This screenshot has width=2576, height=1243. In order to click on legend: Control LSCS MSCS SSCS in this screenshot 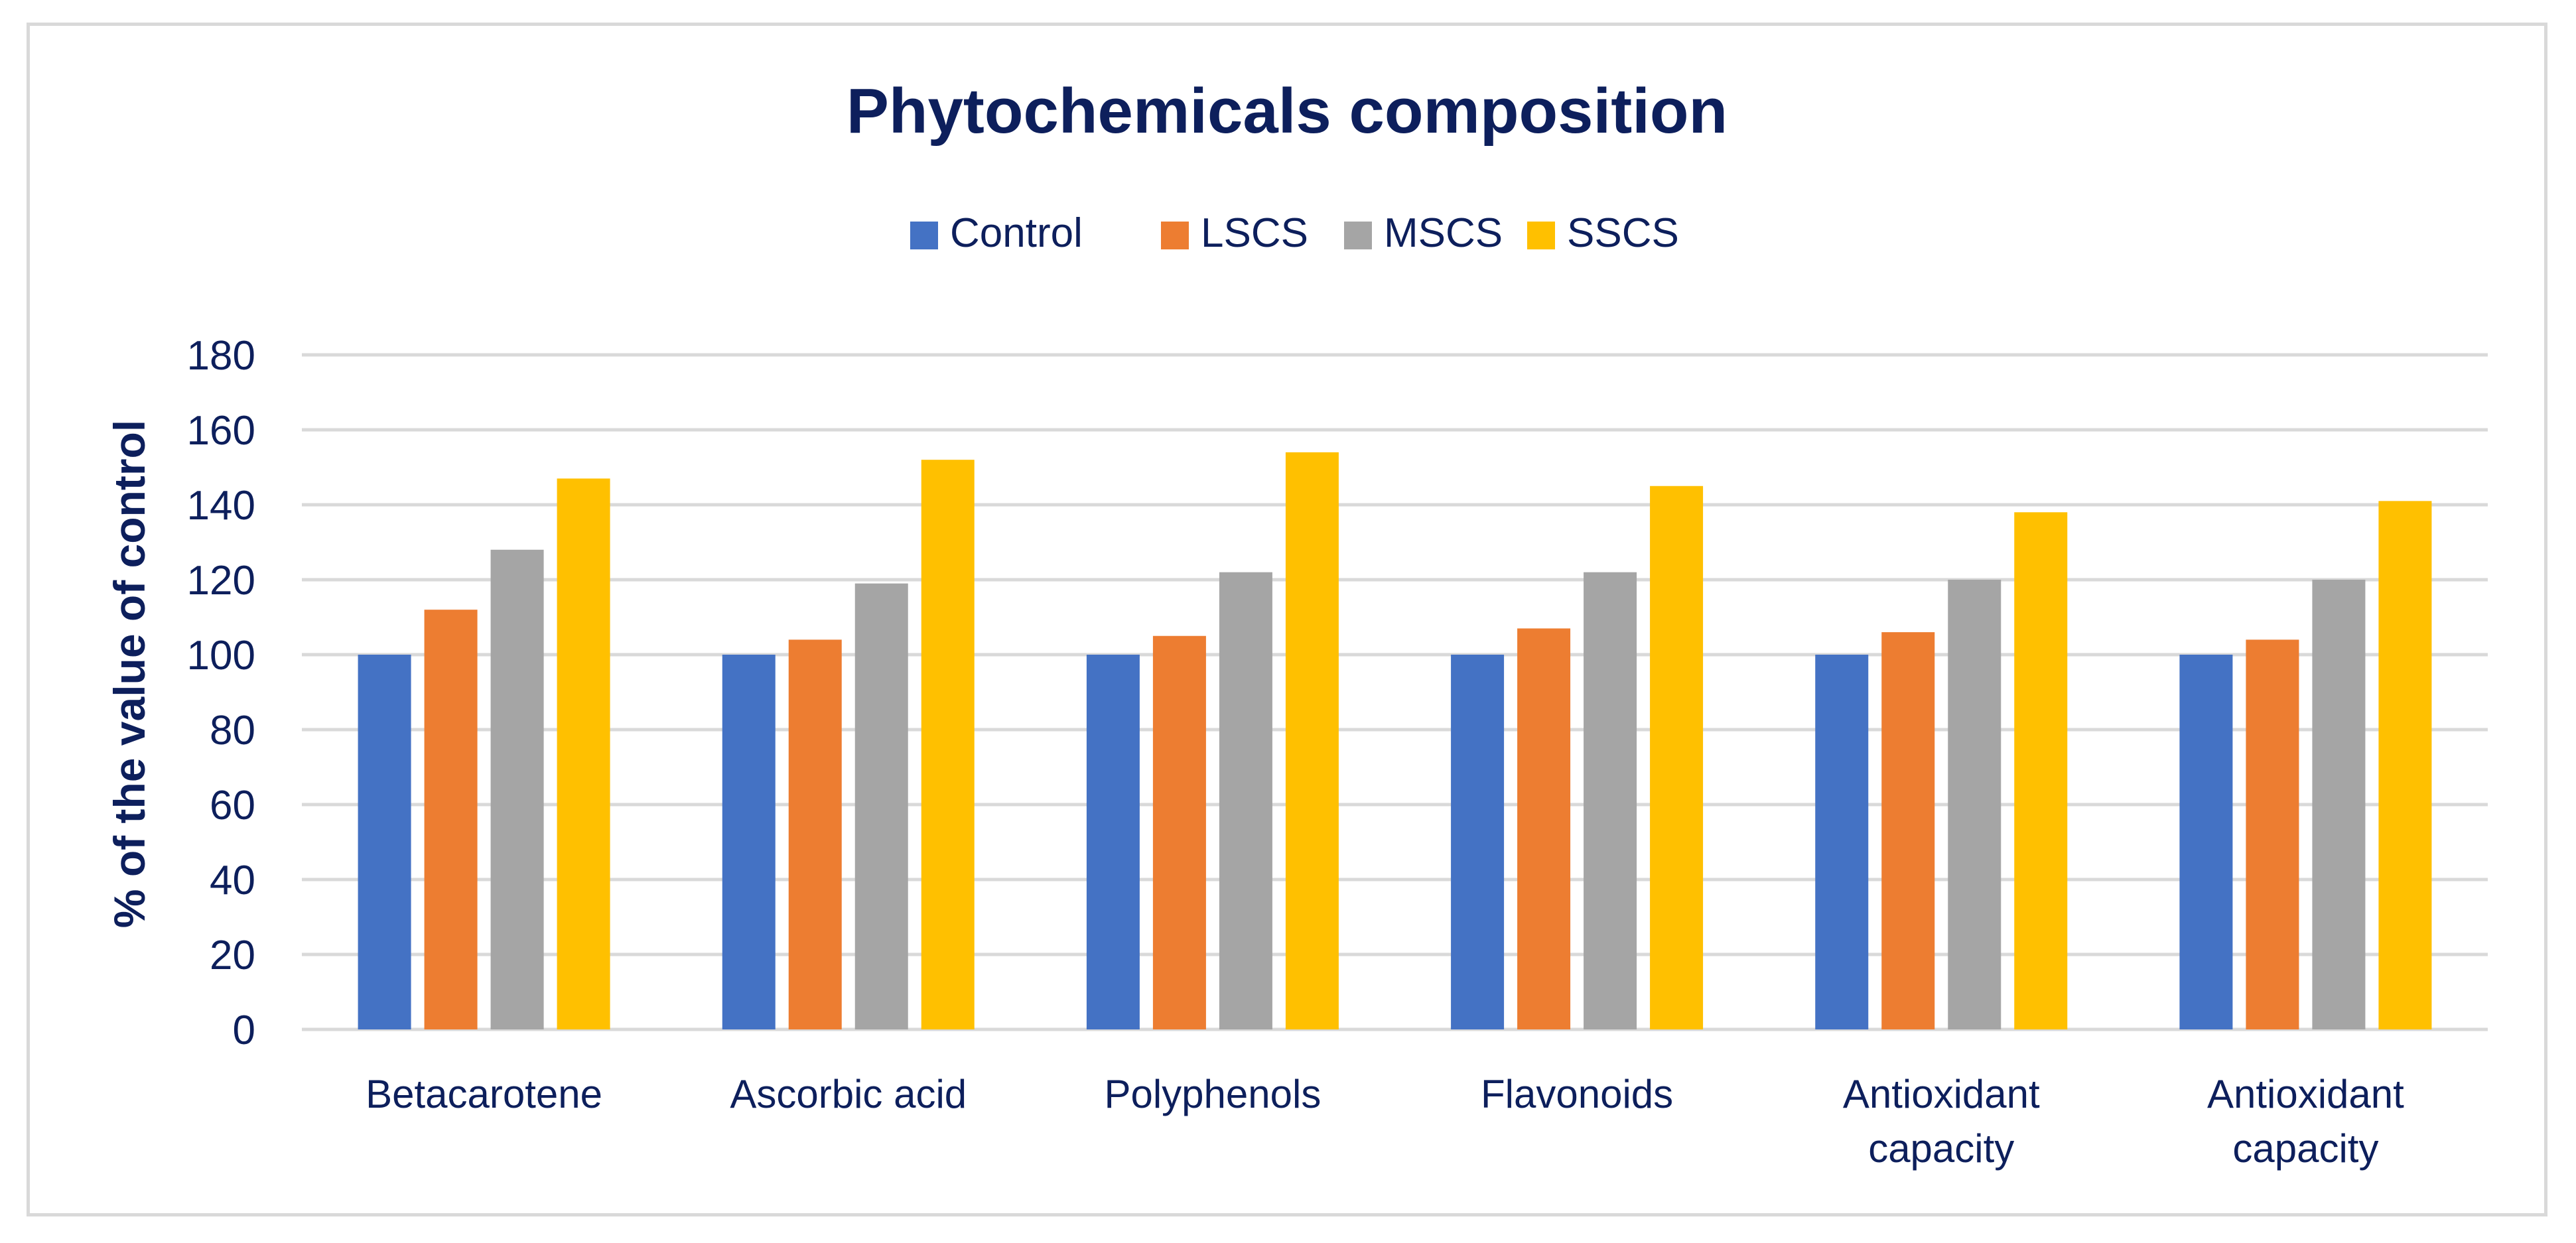, I will do `click(1294, 233)`.